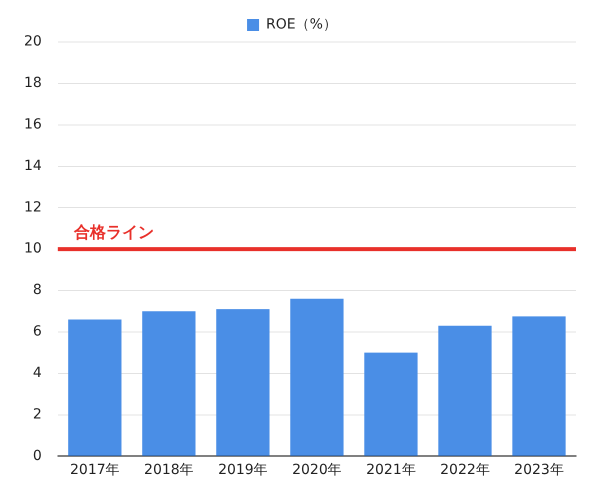 This screenshot has width=600, height=493. What do you see at coordinates (113, 232) in the screenshot?
I see `ref-line-label: 合格ライン` at bounding box center [113, 232].